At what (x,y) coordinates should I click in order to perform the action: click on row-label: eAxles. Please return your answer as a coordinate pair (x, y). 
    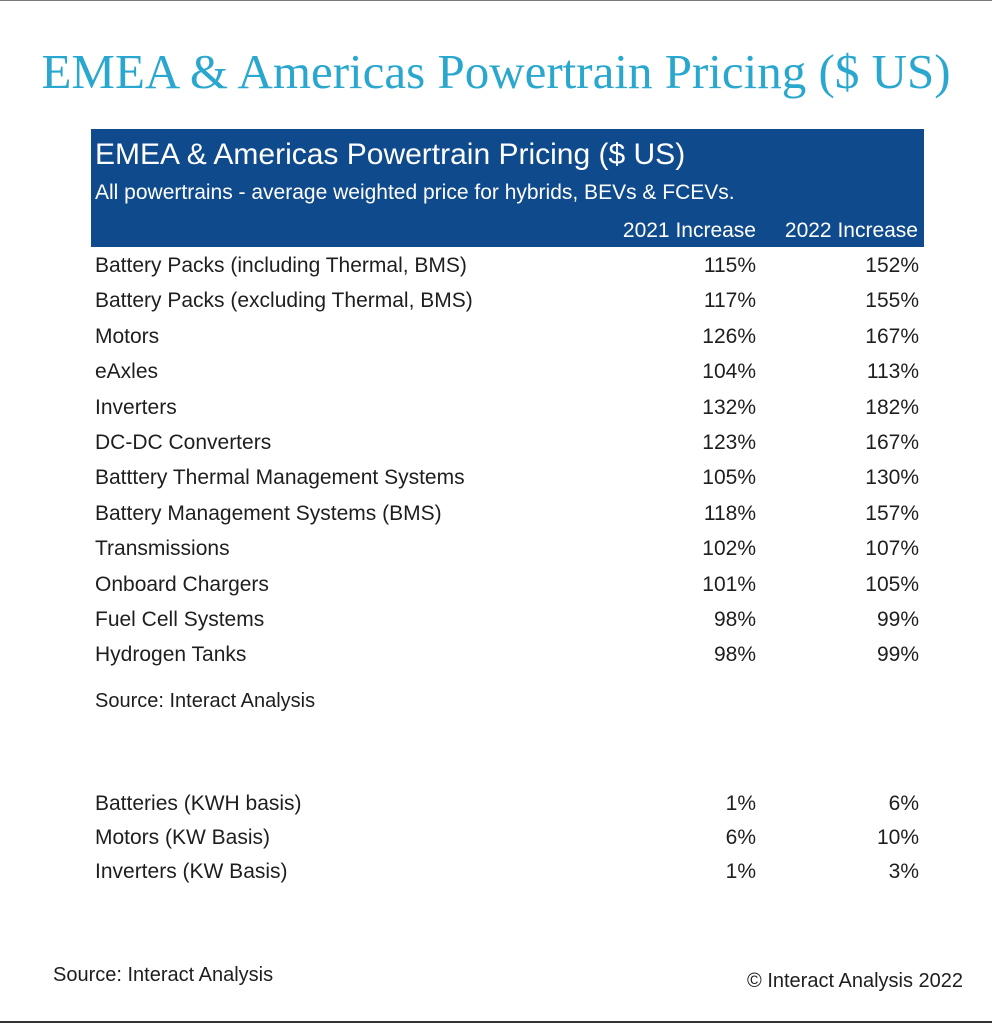
    Looking at the image, I should click on (127, 372).